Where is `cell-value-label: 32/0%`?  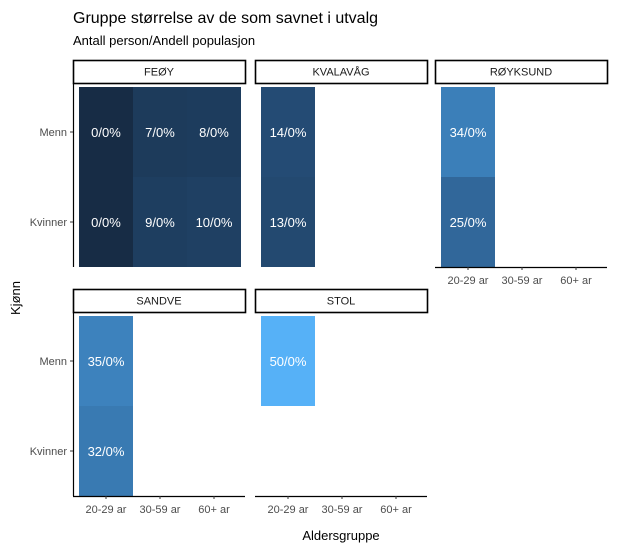 cell-value-label: 32/0% is located at coordinates (106, 451).